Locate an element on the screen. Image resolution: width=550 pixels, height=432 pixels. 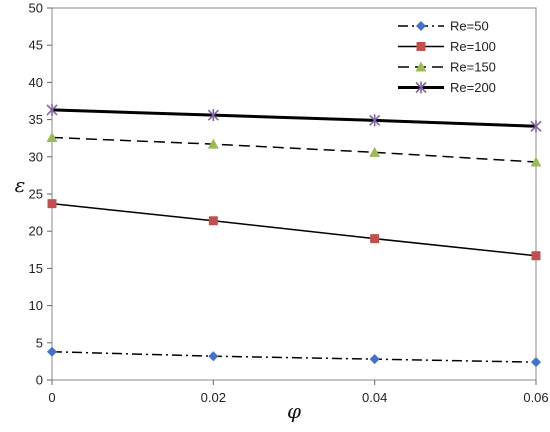
y-axis-title: ε is located at coordinates (20, 185).